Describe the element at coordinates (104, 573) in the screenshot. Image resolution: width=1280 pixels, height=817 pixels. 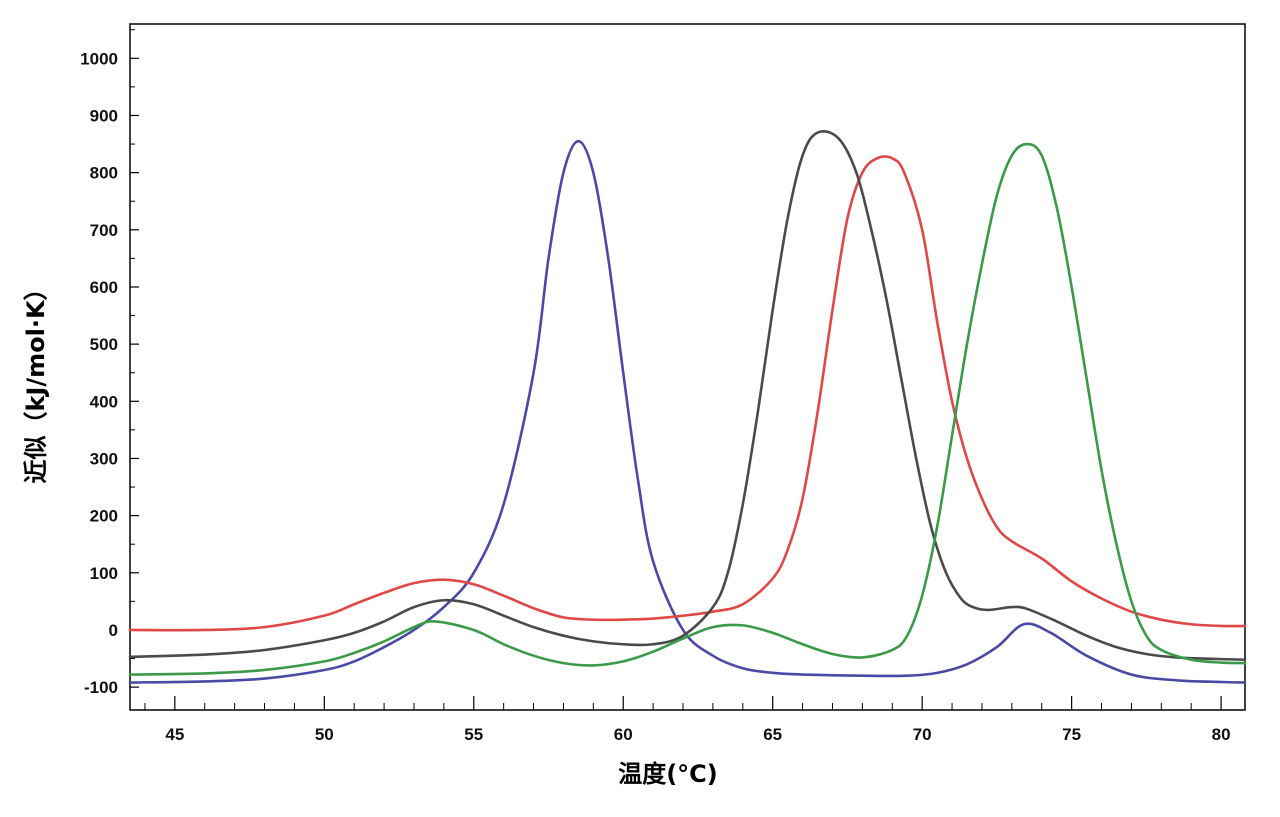
I see `y-tick-label: 100` at that location.